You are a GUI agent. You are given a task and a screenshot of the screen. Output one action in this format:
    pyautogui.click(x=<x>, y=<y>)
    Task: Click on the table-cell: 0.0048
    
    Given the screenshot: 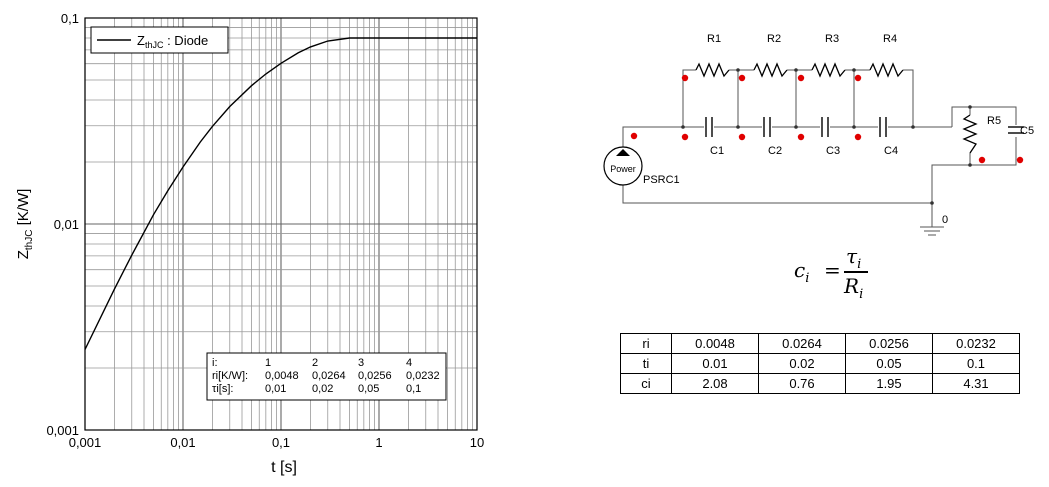 What is the action you would take?
    pyautogui.click(x=715, y=343)
    